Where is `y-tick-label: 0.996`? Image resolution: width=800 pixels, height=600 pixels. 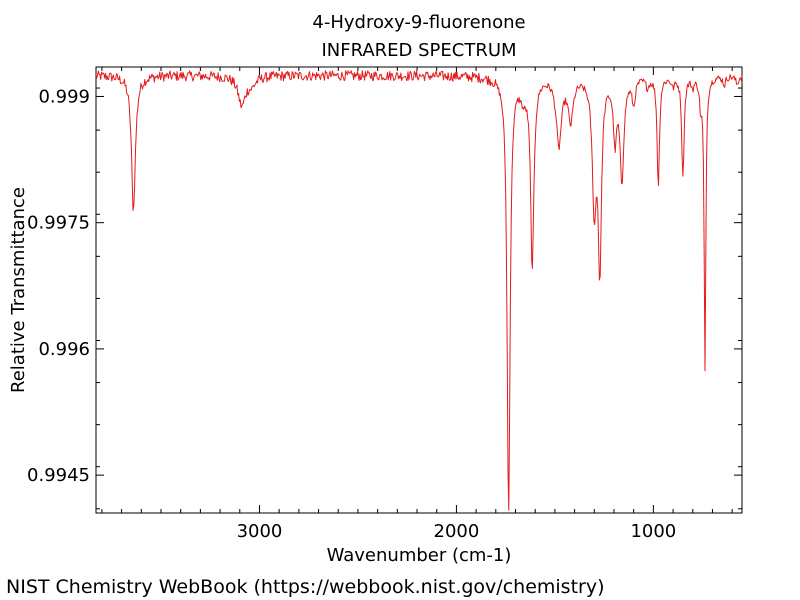
y-tick-label: 0.996 is located at coordinates (64, 349).